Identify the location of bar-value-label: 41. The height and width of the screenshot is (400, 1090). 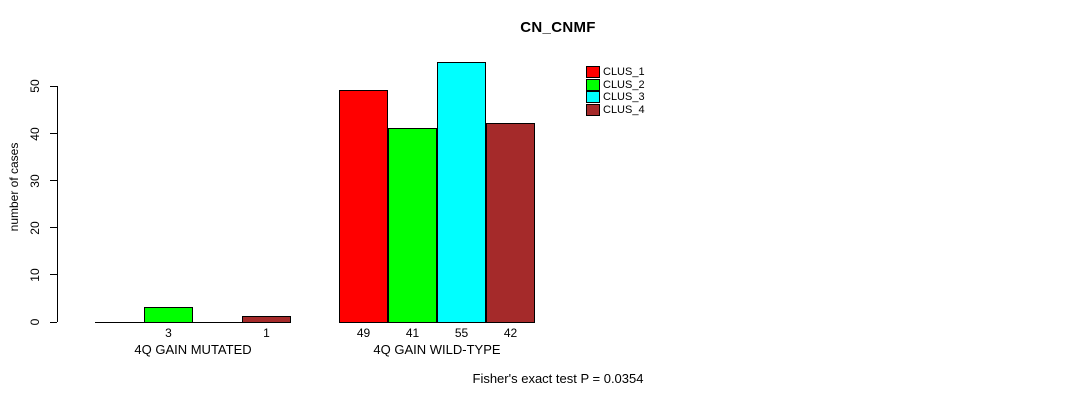
(412, 333).